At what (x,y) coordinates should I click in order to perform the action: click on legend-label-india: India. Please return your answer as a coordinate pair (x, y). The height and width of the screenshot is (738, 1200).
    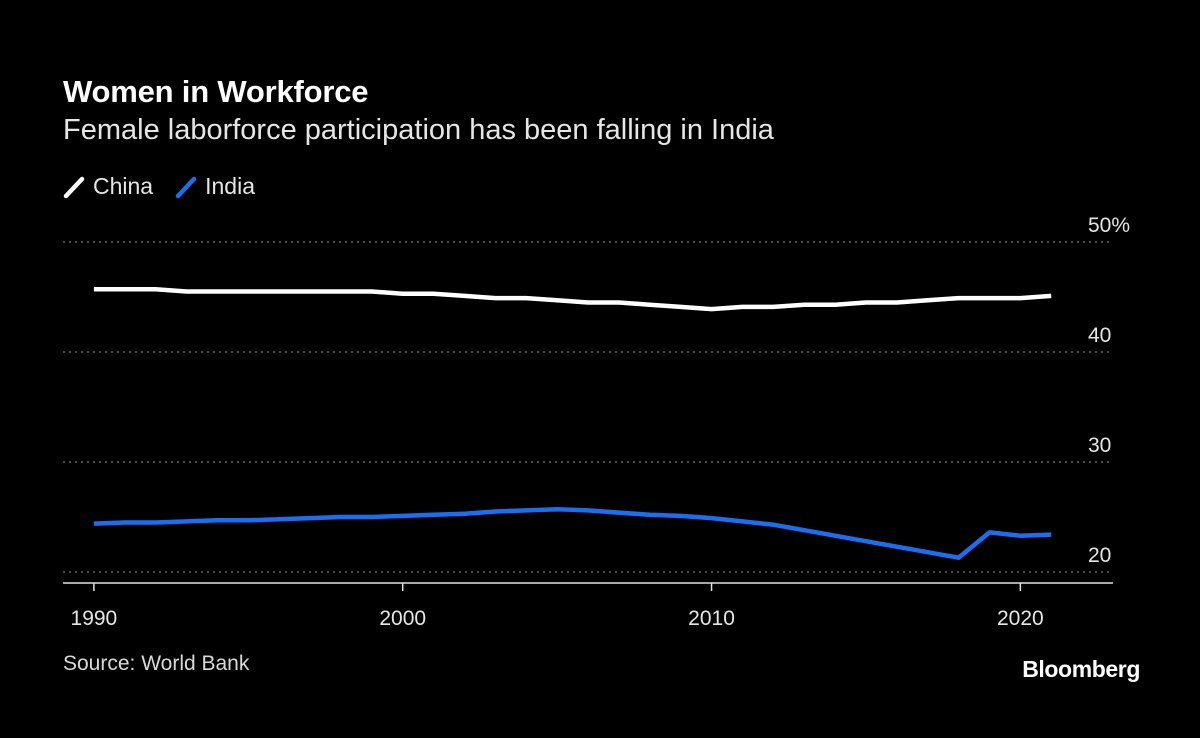
    Looking at the image, I should click on (230, 186).